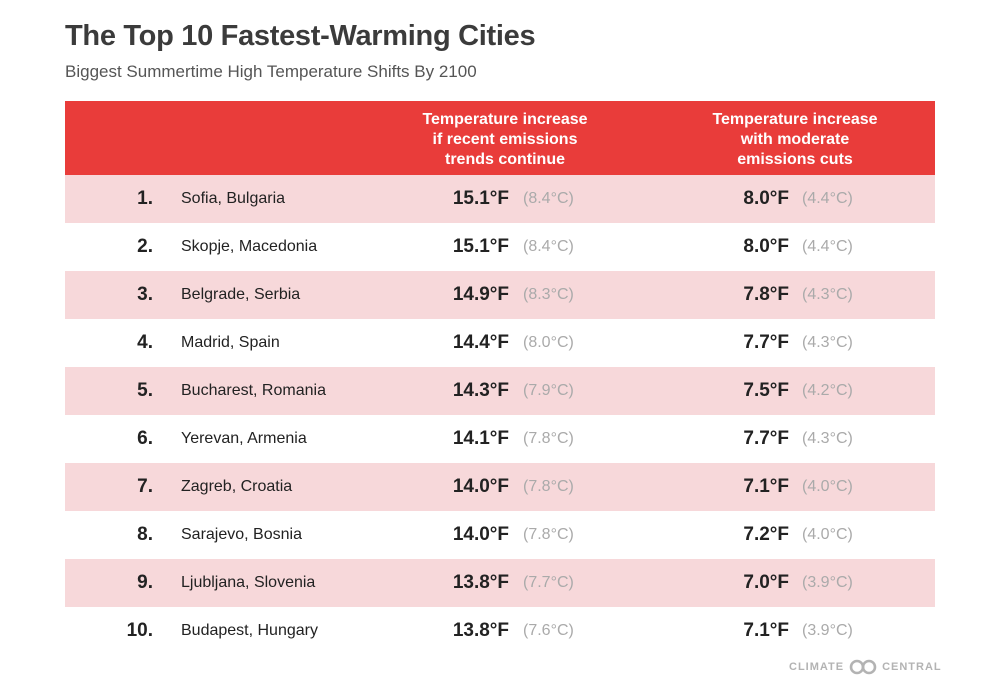 The height and width of the screenshot is (700, 1000). What do you see at coordinates (145, 390) in the screenshot?
I see `rank-cell: 5.` at bounding box center [145, 390].